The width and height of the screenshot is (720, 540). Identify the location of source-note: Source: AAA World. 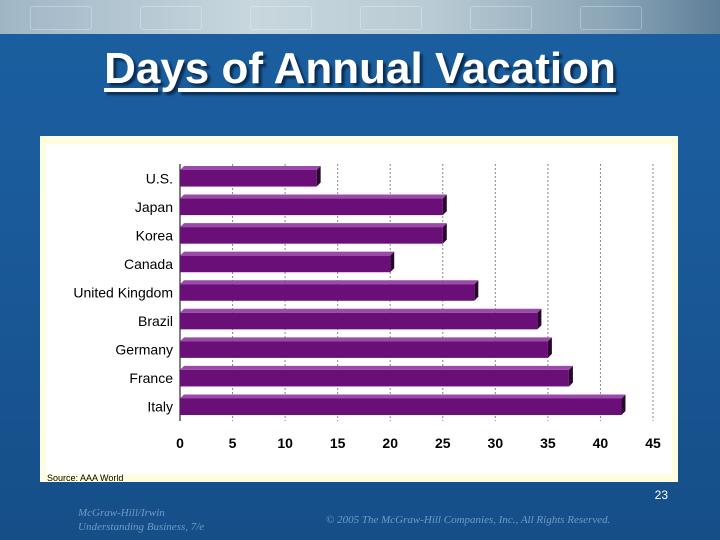
(85, 478).